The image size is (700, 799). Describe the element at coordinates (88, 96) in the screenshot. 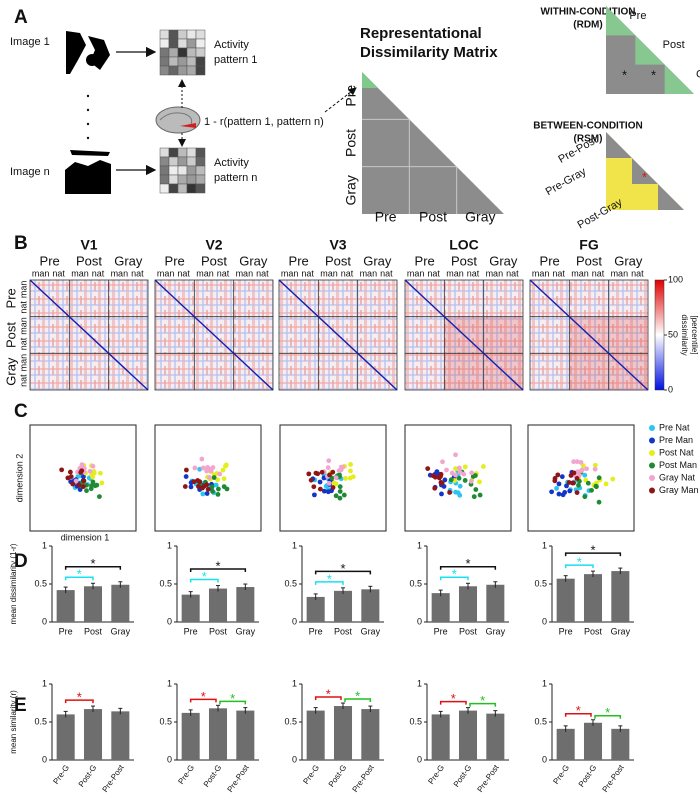

I see `ellipsis-dot` at that location.